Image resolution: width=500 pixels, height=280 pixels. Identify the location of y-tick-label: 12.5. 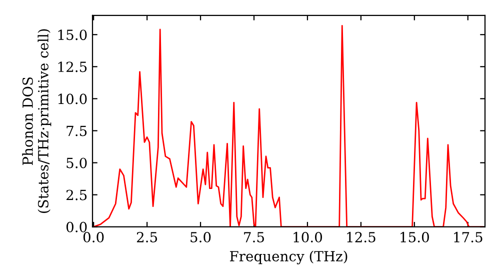
(72, 67).